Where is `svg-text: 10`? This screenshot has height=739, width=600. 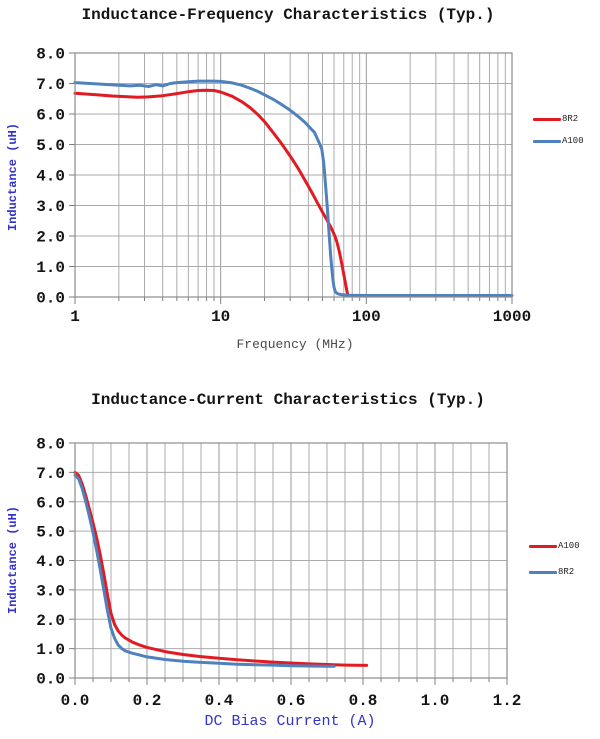 svg-text: 10 is located at coordinates (220, 317).